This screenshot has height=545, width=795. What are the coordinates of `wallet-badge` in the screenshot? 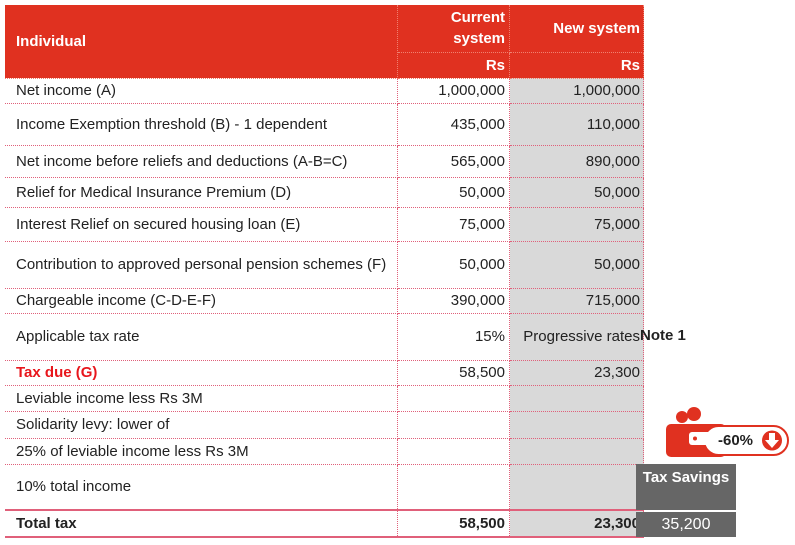 It's located at (727, 432).